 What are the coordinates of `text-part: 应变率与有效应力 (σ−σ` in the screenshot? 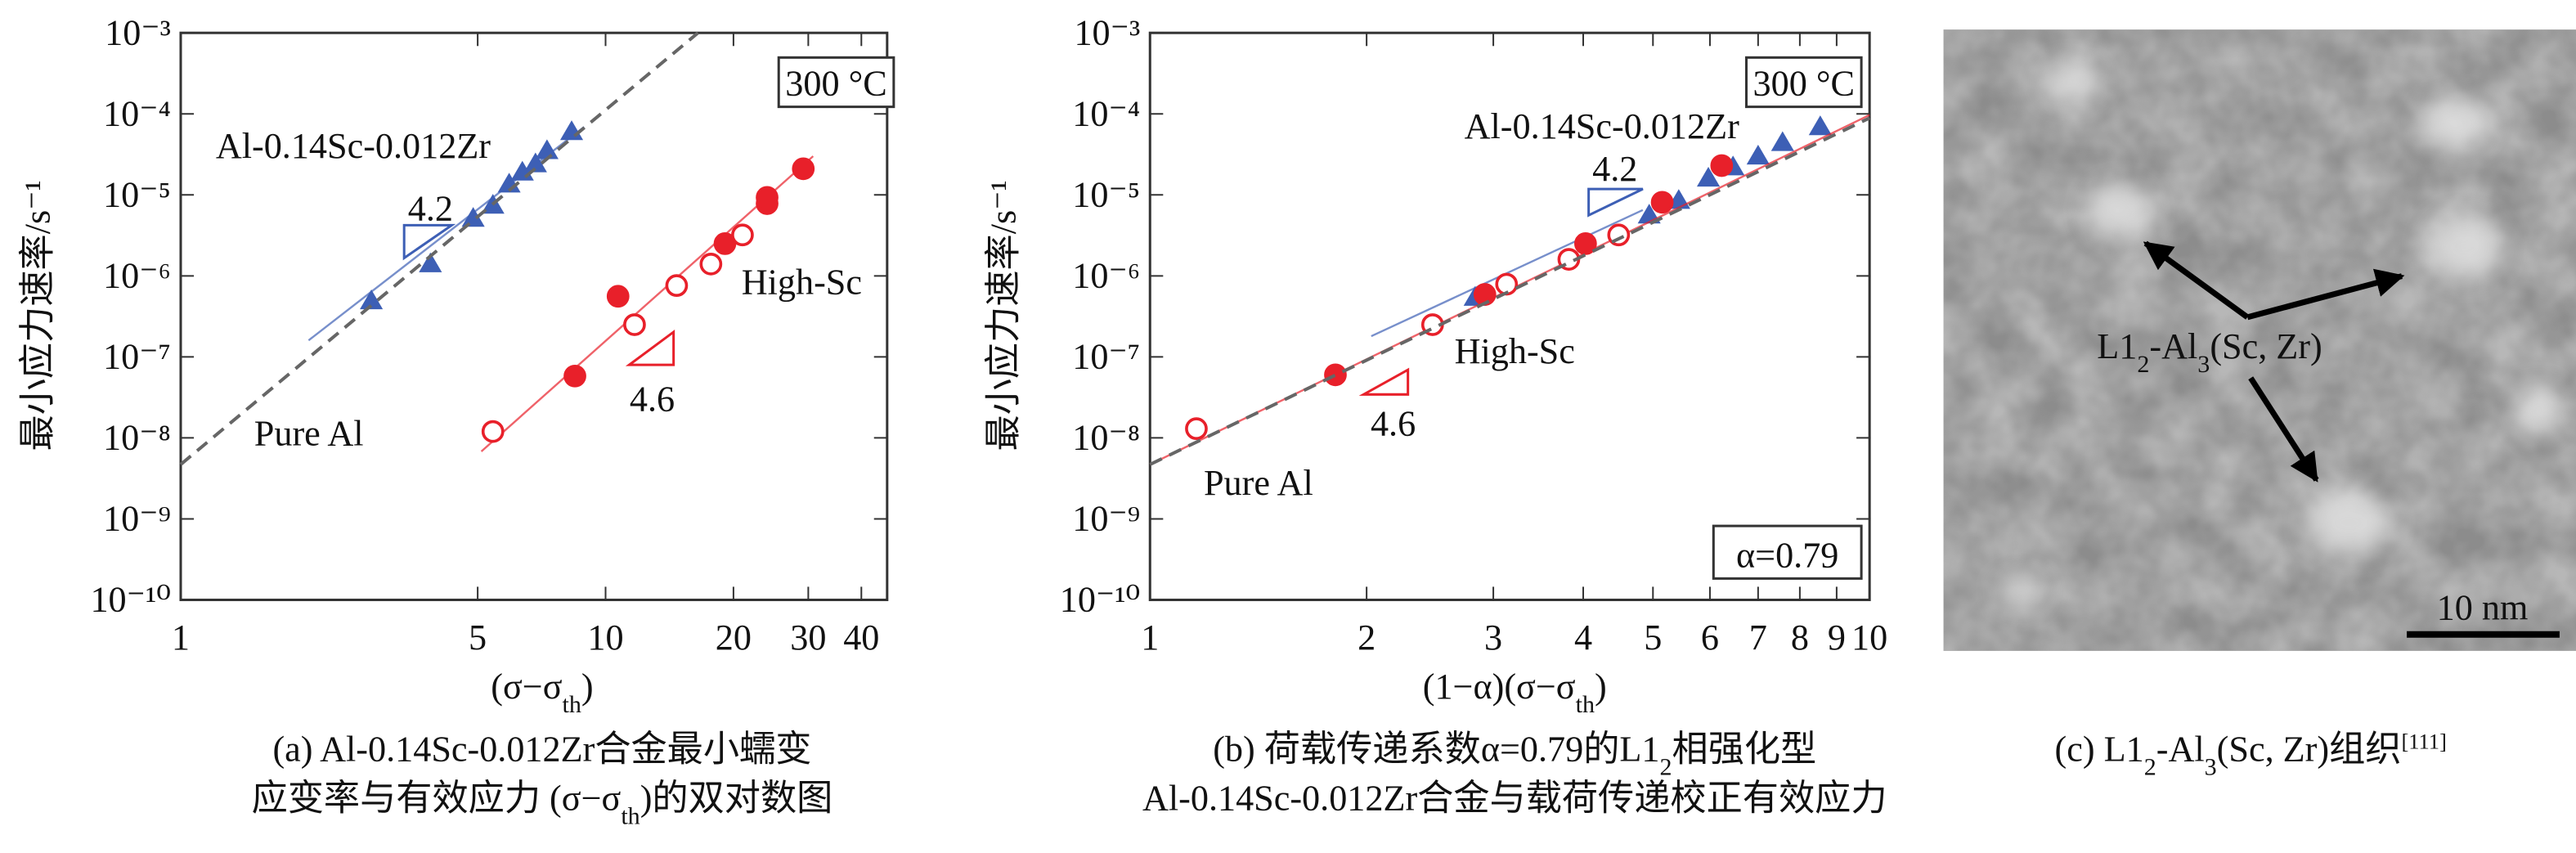 It's located at (437, 799).